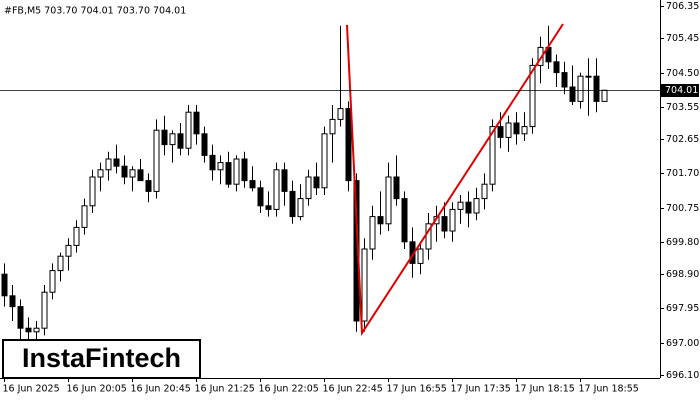  What do you see at coordinates (682, 139) in the screenshot?
I see `y-tick-label: 702.65` at bounding box center [682, 139].